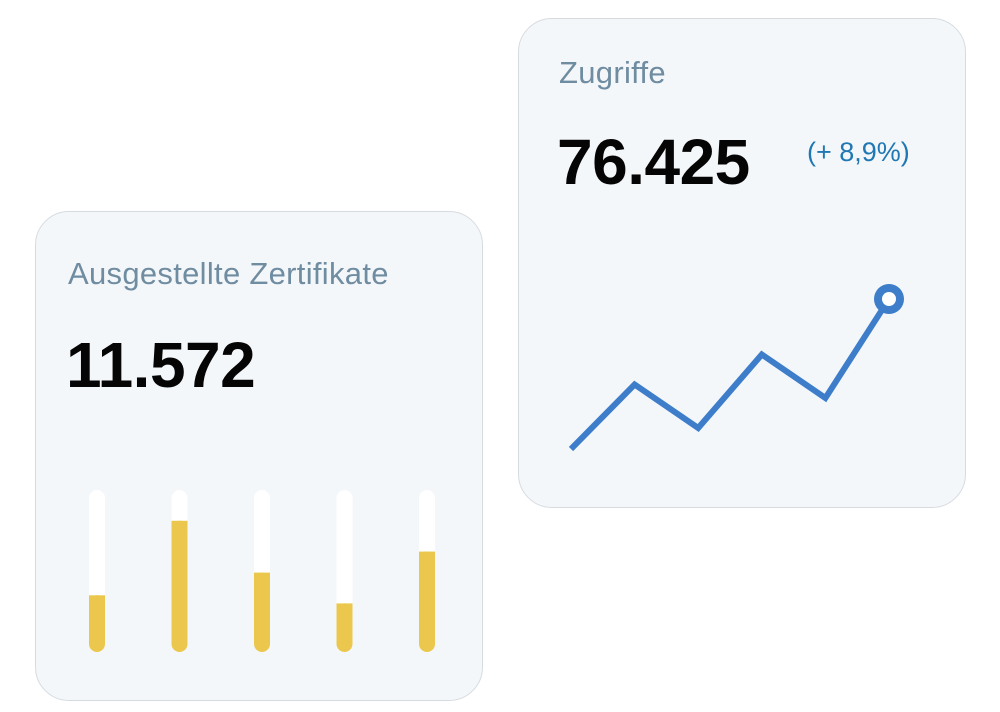  Describe the element at coordinates (262, 571) in the screenshot. I see `bar-chart` at that location.